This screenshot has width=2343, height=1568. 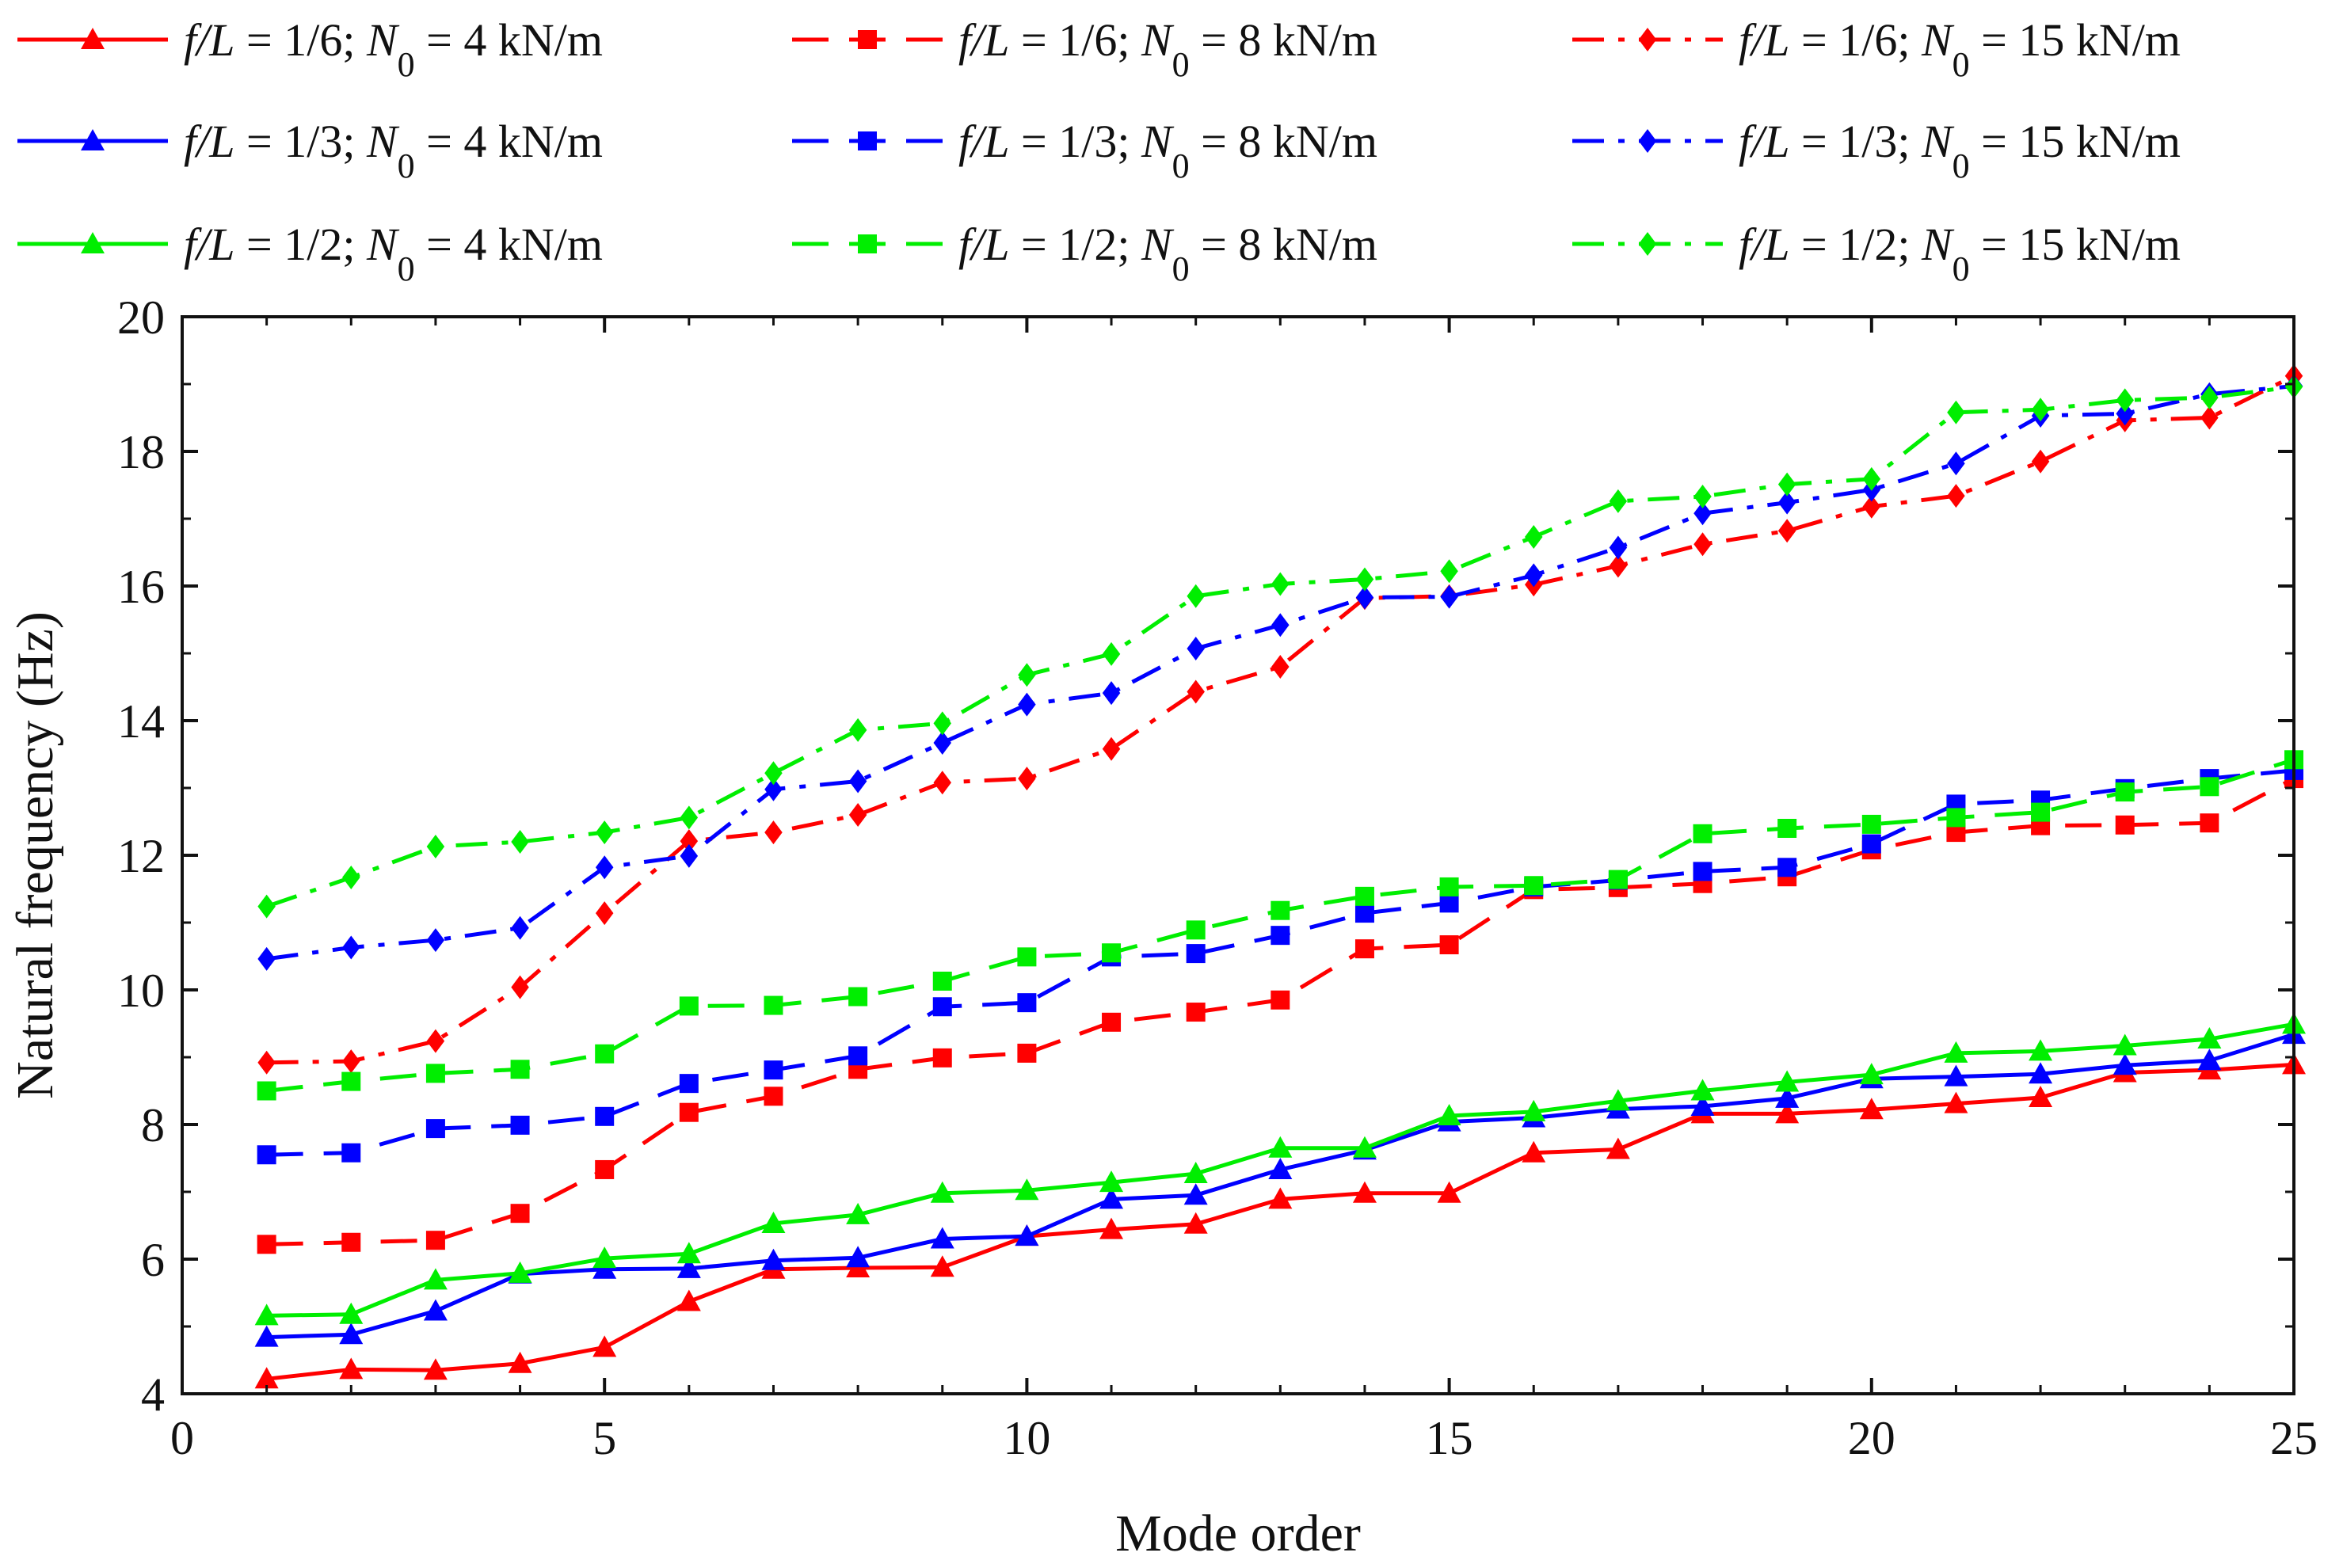 What do you see at coordinates (1084, 253) in the screenshot?
I see `legend-entry: f/L = 1/2; N0 = 8 kN/m` at bounding box center [1084, 253].